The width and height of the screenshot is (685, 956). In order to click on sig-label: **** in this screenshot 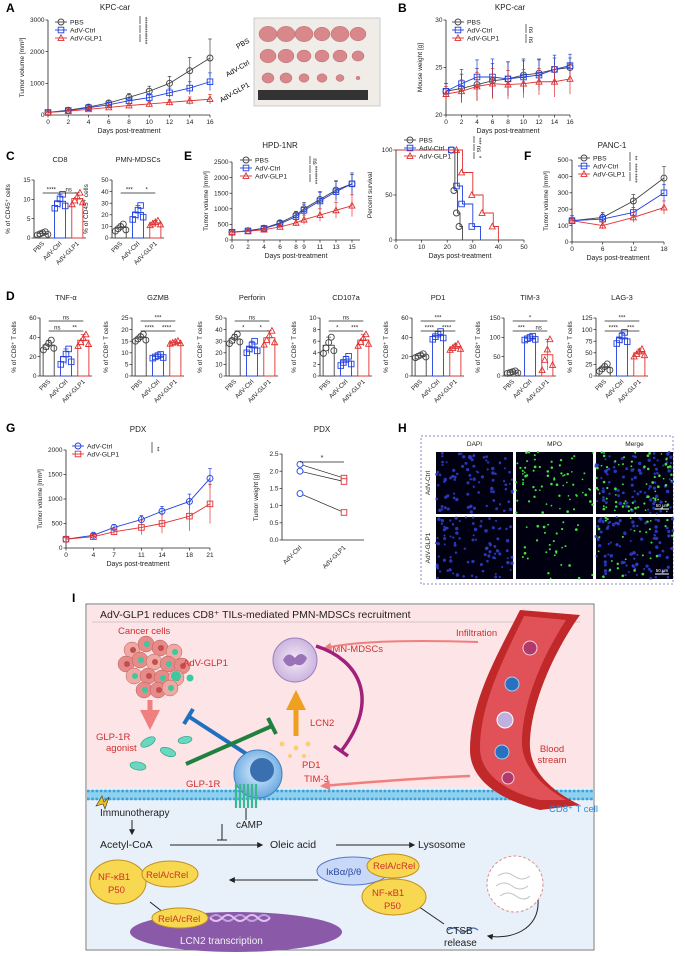, I will do `click(167, 329)`.